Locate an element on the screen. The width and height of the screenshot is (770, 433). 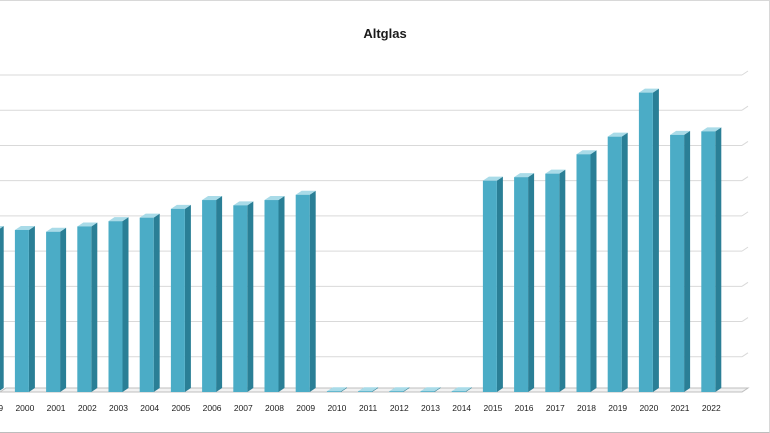
bar-top-2007 is located at coordinates (243, 203).